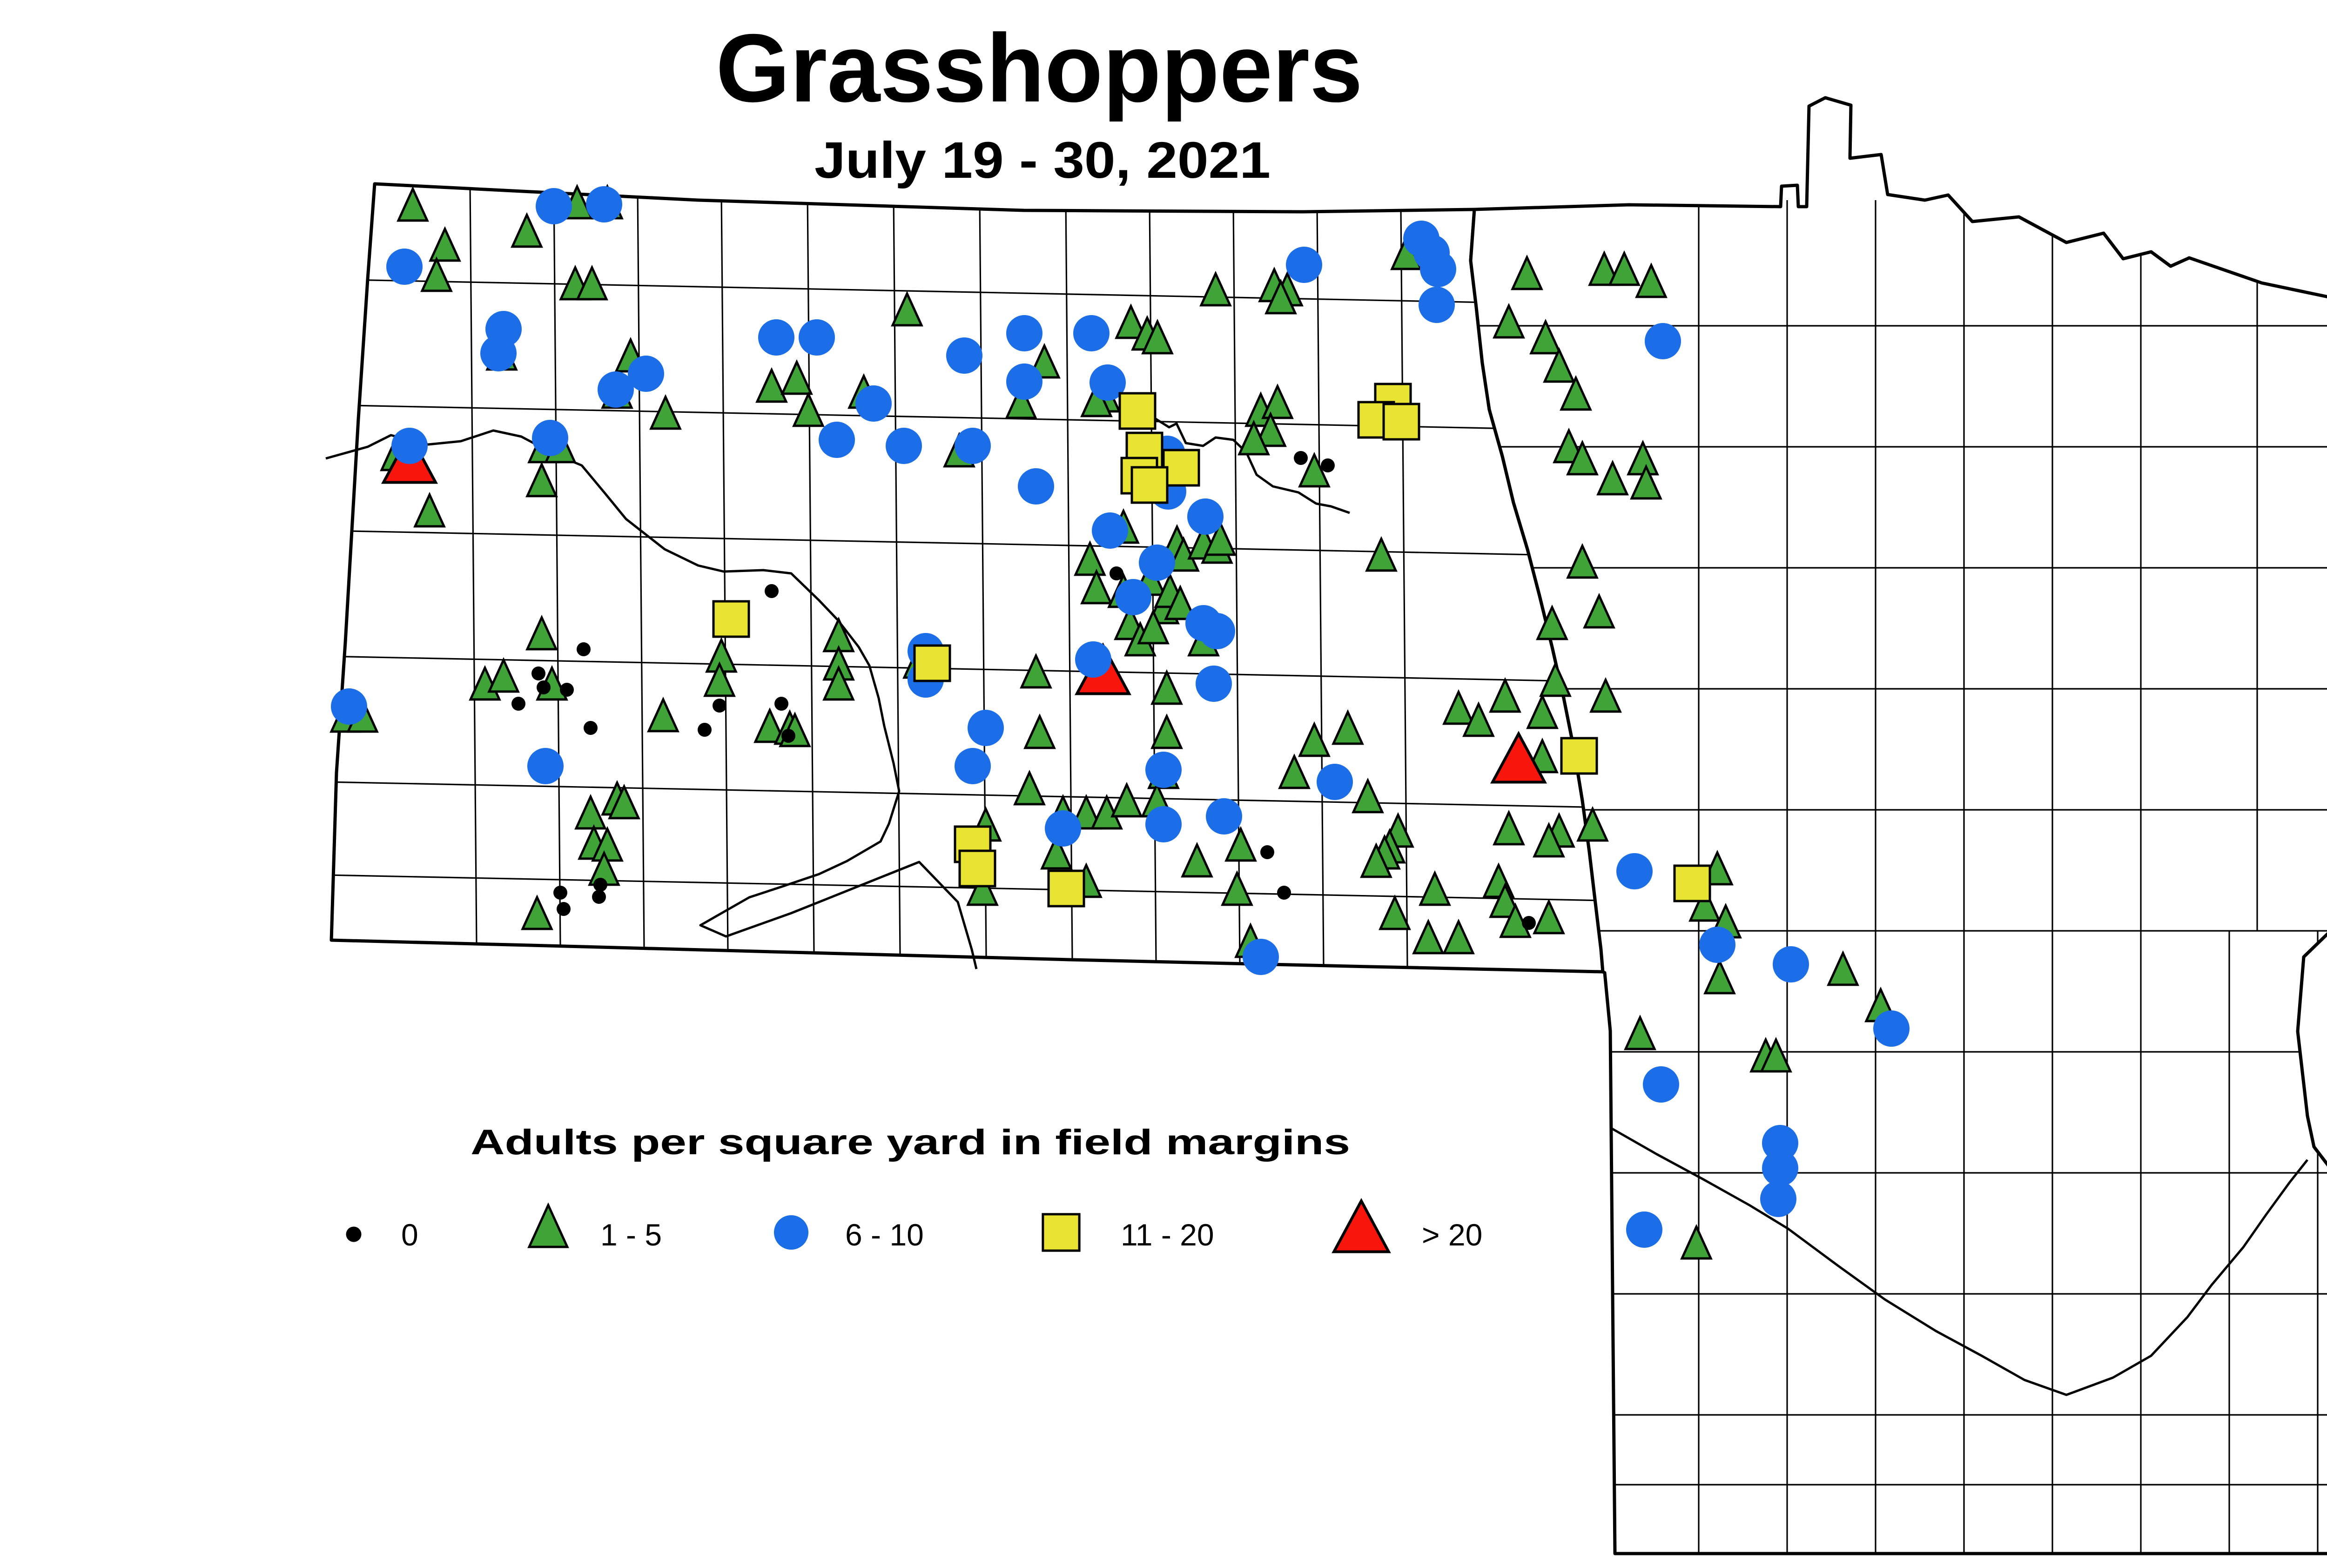 This screenshot has width=2327, height=1568. I want to click on page-subtitle: July 19 - 30, 2021, so click(1042, 160).